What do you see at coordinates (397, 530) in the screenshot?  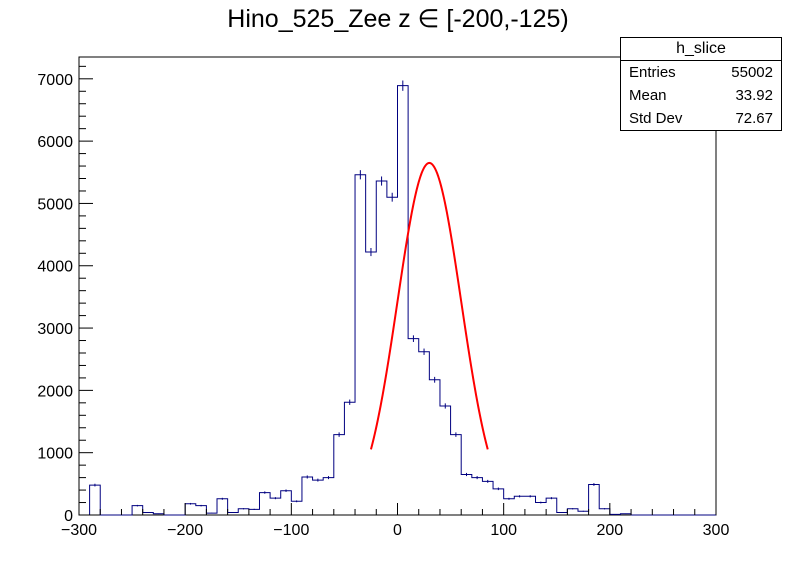 I see `x-tick-label: 0` at bounding box center [397, 530].